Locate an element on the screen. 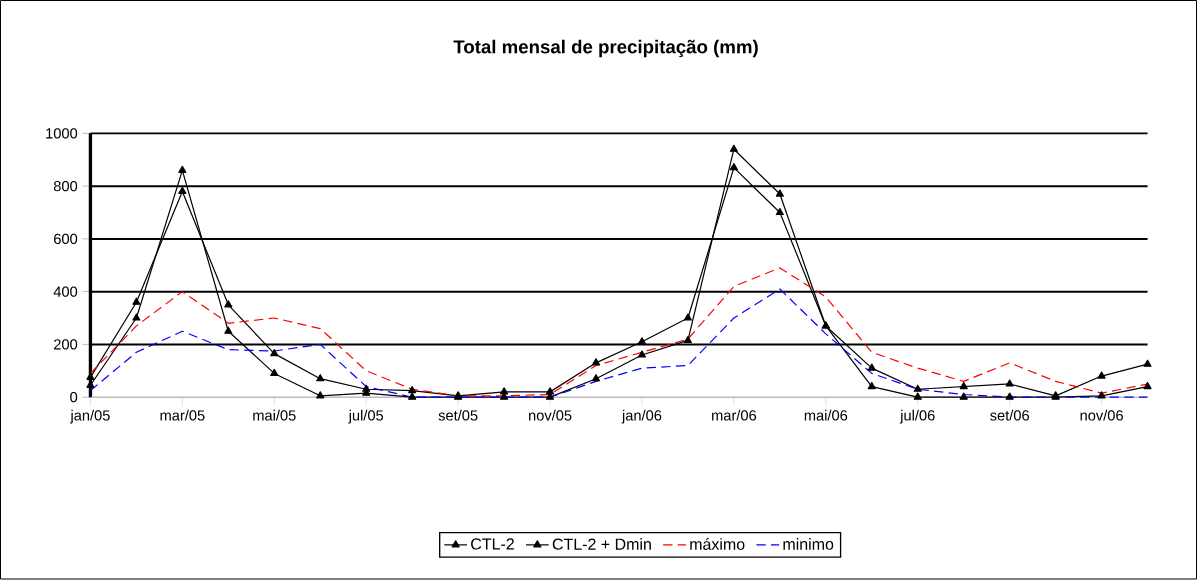 This screenshot has width=1197, height=580. x-tick-label: jul/06 is located at coordinates (917, 417).